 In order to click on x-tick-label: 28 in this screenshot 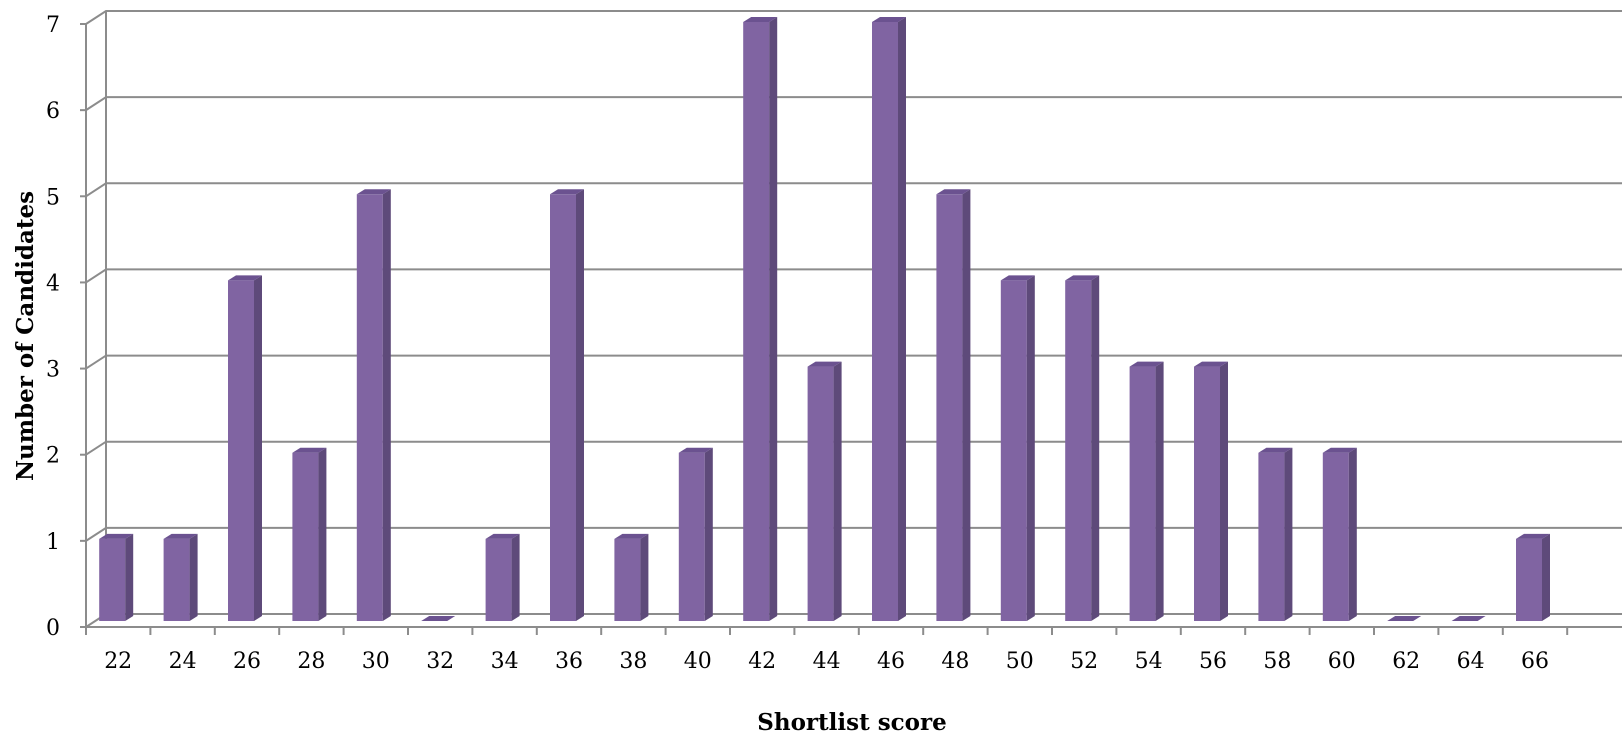, I will do `click(311, 661)`.